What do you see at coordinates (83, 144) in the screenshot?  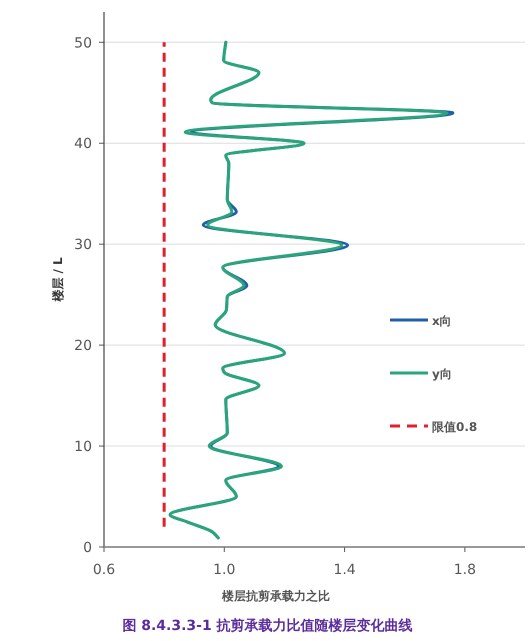 I see `y-tick-label: 40` at bounding box center [83, 144].